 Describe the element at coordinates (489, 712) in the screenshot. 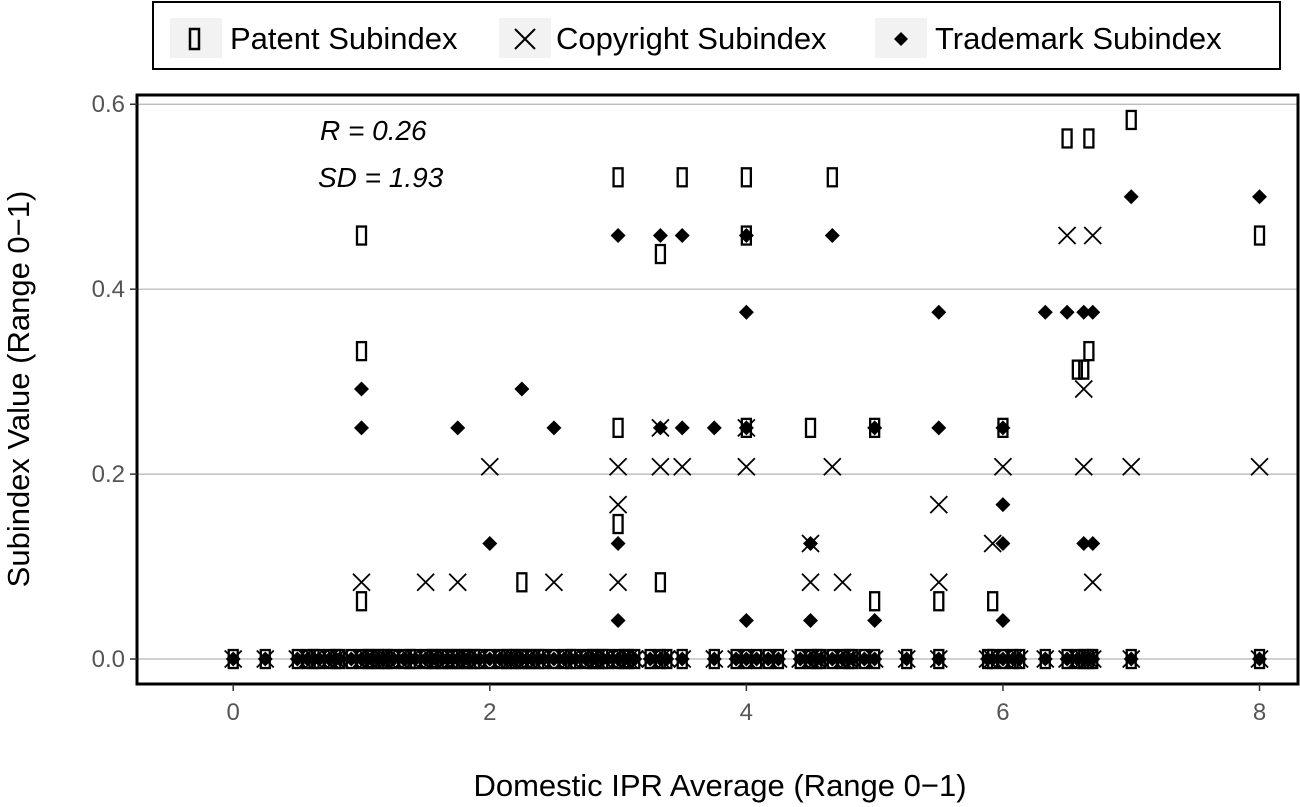

I see `x-tick-label: 2` at that location.